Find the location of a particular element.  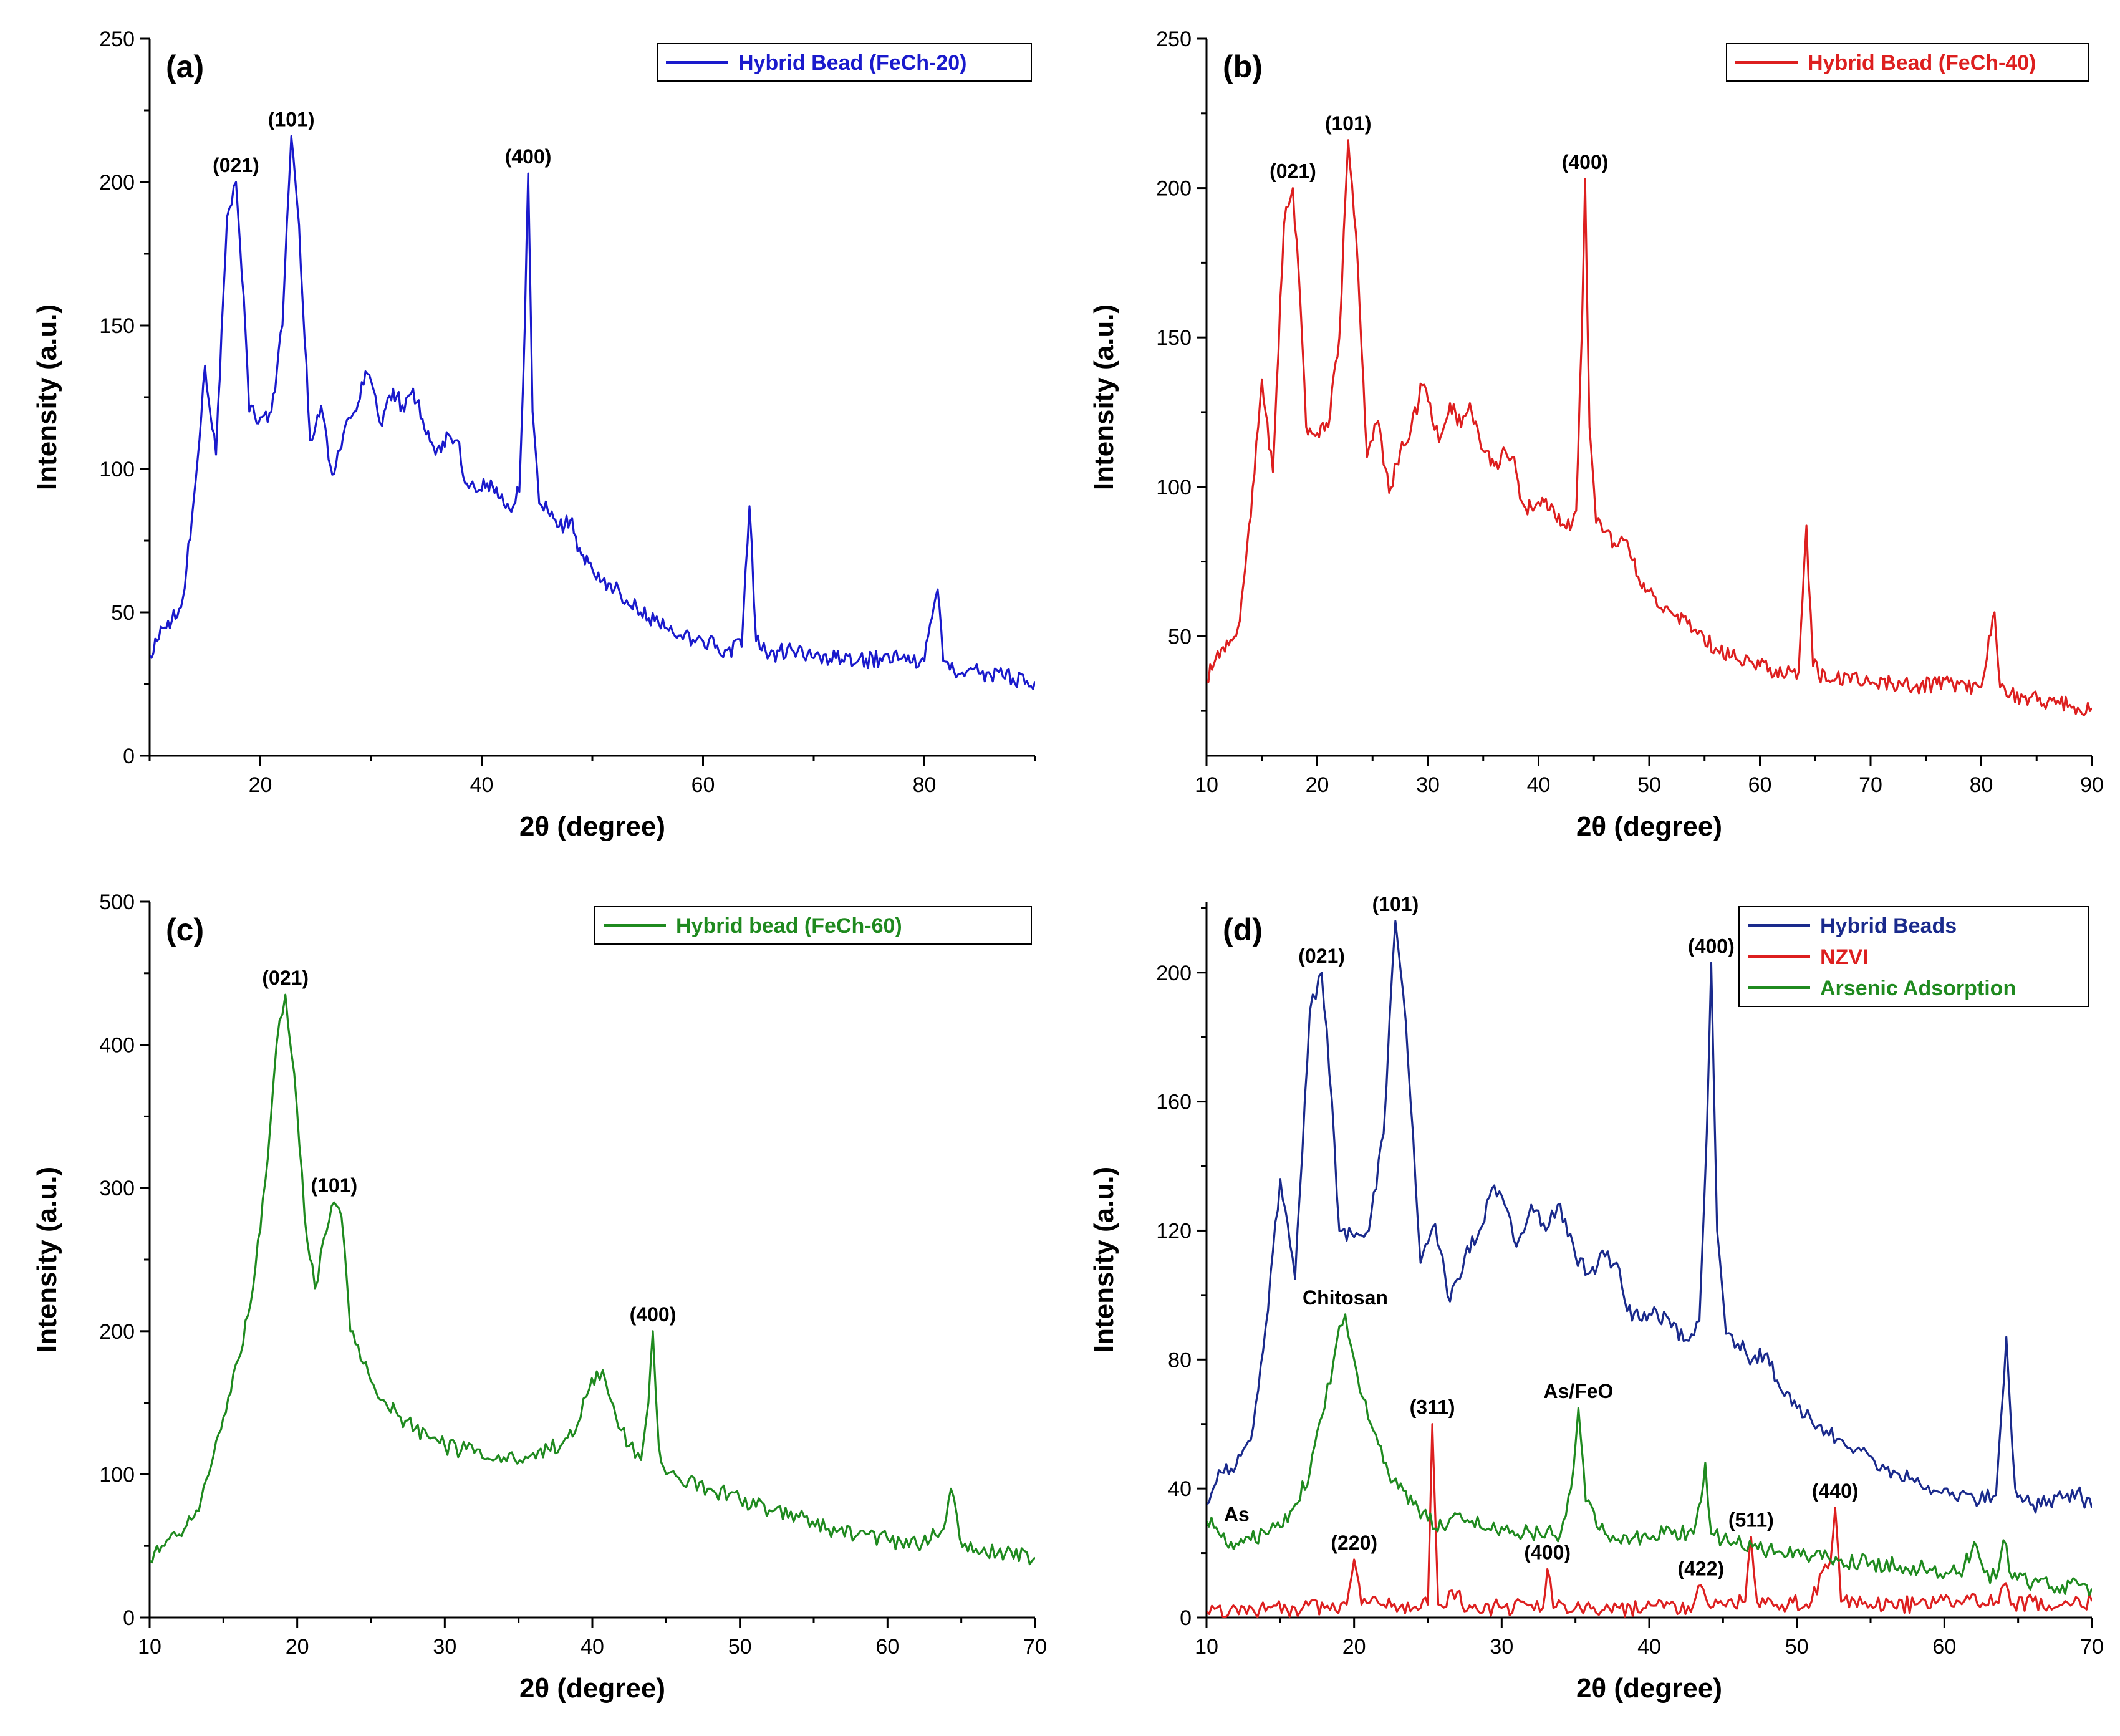

panel-label: (d) is located at coordinates (1243, 929).